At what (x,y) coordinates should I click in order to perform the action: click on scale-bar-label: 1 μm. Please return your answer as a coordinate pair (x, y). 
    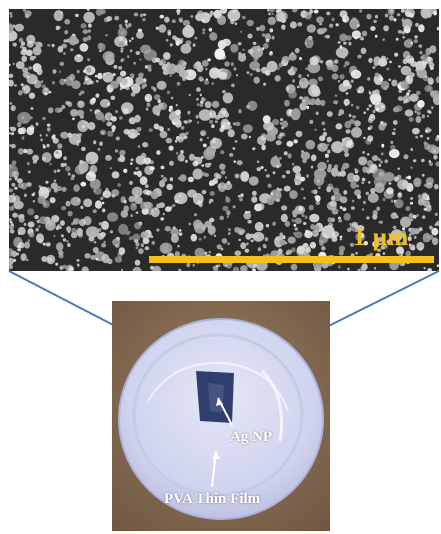
    Looking at the image, I should click on (381, 237).